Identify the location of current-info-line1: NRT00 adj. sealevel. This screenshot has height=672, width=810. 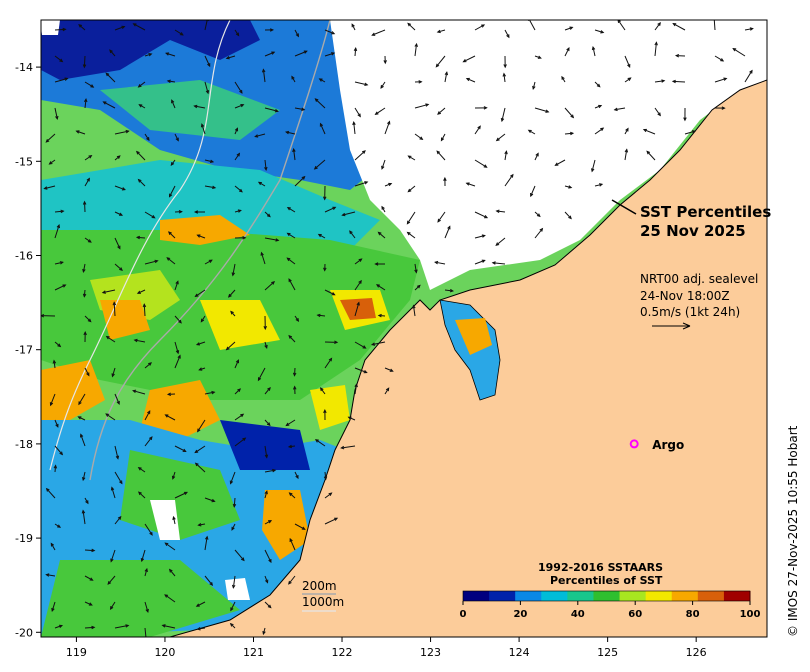
(699, 279).